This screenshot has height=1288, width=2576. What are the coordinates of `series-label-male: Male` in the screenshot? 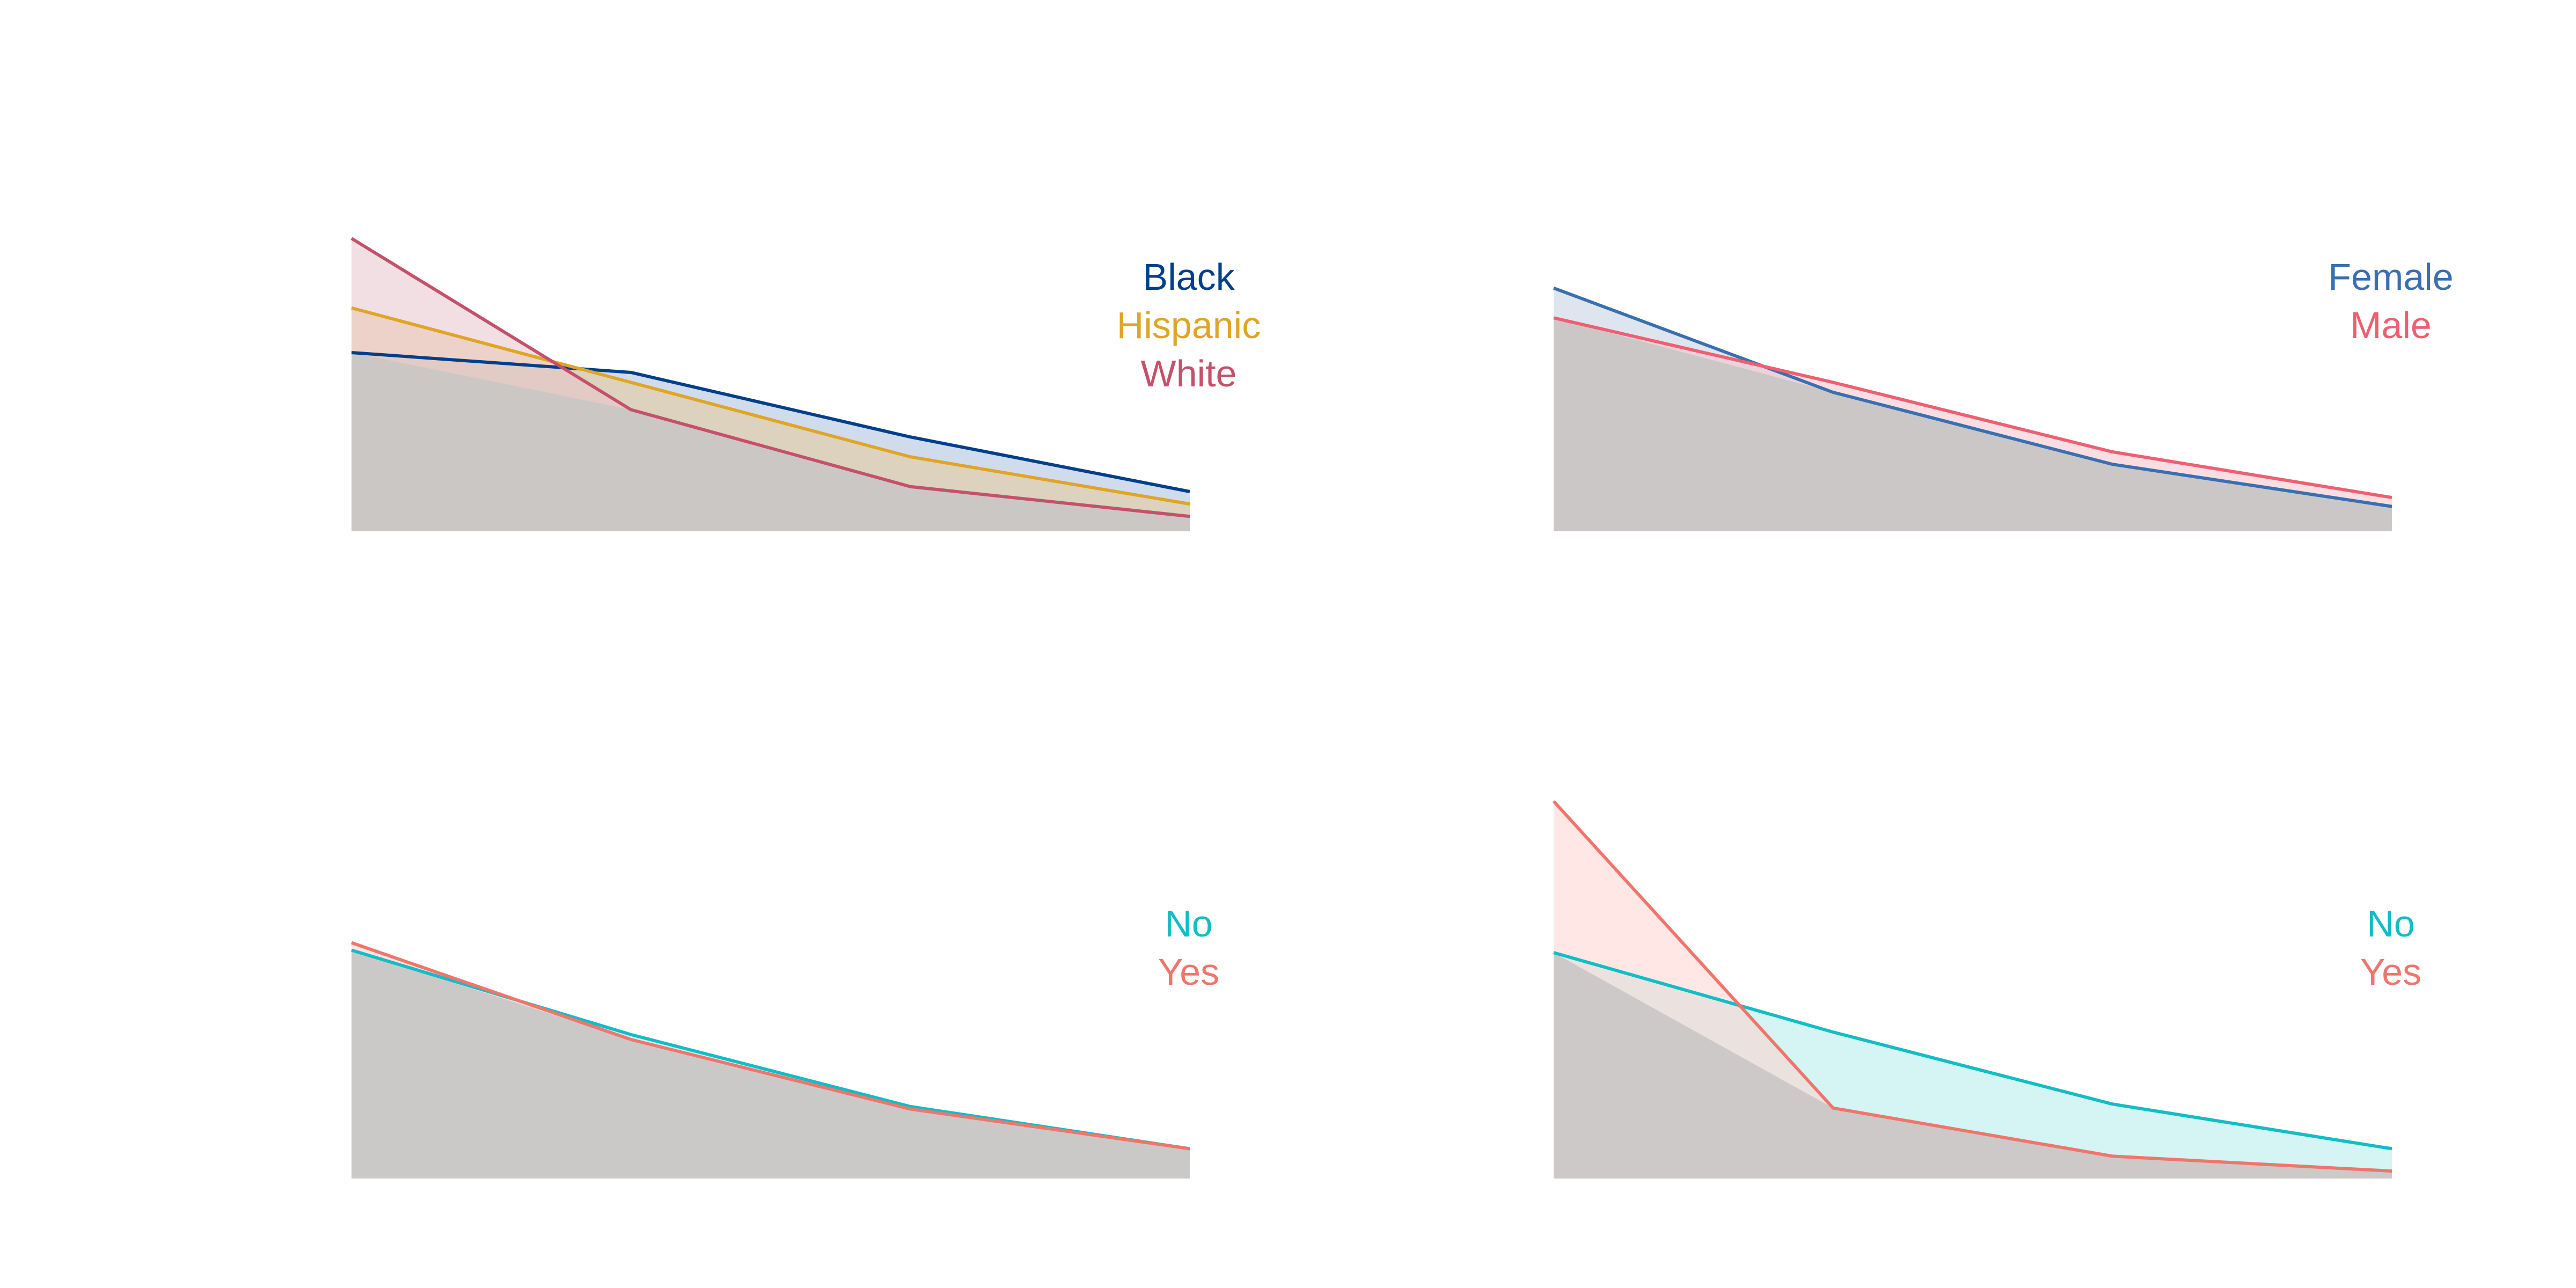 It's located at (2391, 325).